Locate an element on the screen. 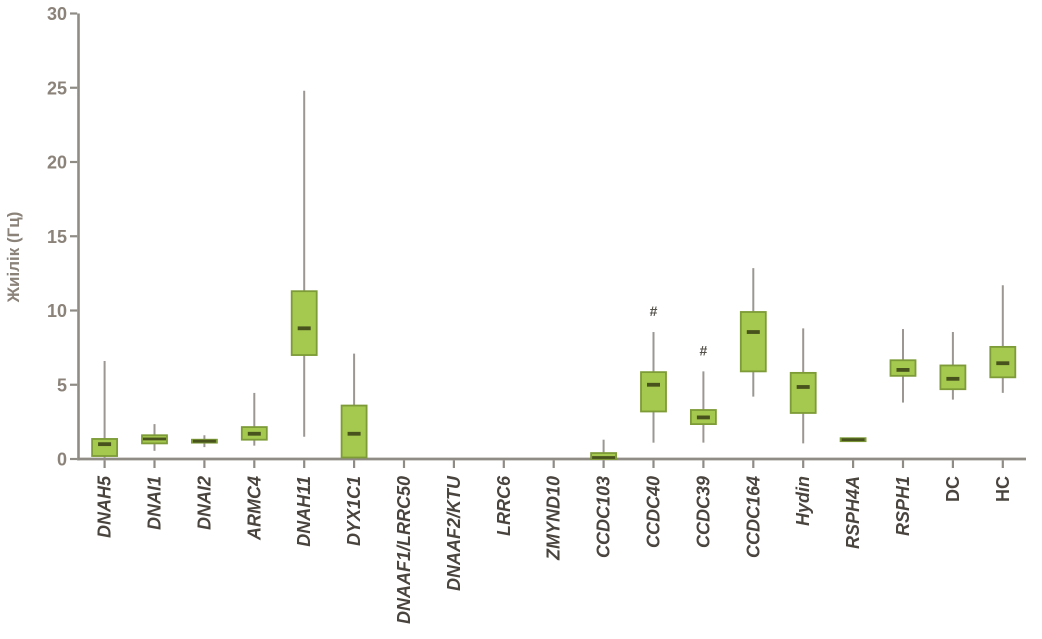 Image resolution: width=1042 pixels, height=639 pixels. x-tick-label: CCDC103 is located at coordinates (604, 517).